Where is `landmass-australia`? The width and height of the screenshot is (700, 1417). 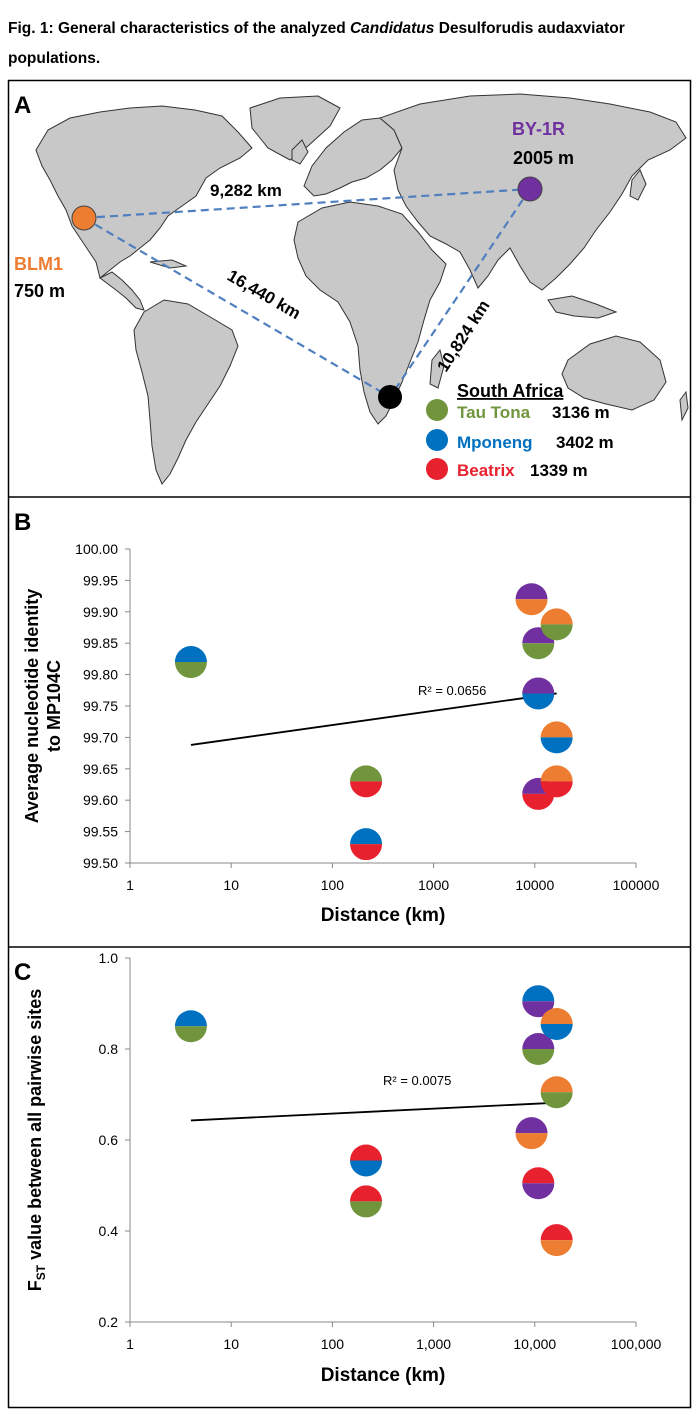 landmass-australia is located at coordinates (614, 373).